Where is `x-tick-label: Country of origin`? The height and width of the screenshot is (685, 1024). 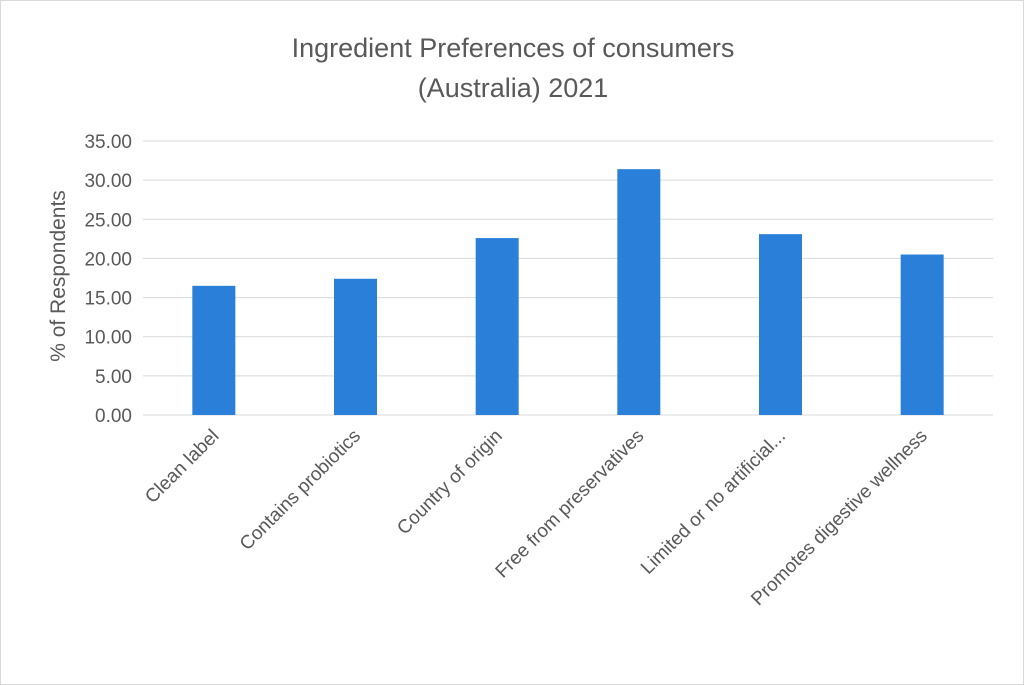 x-tick-label: Country of origin is located at coordinates (449, 482).